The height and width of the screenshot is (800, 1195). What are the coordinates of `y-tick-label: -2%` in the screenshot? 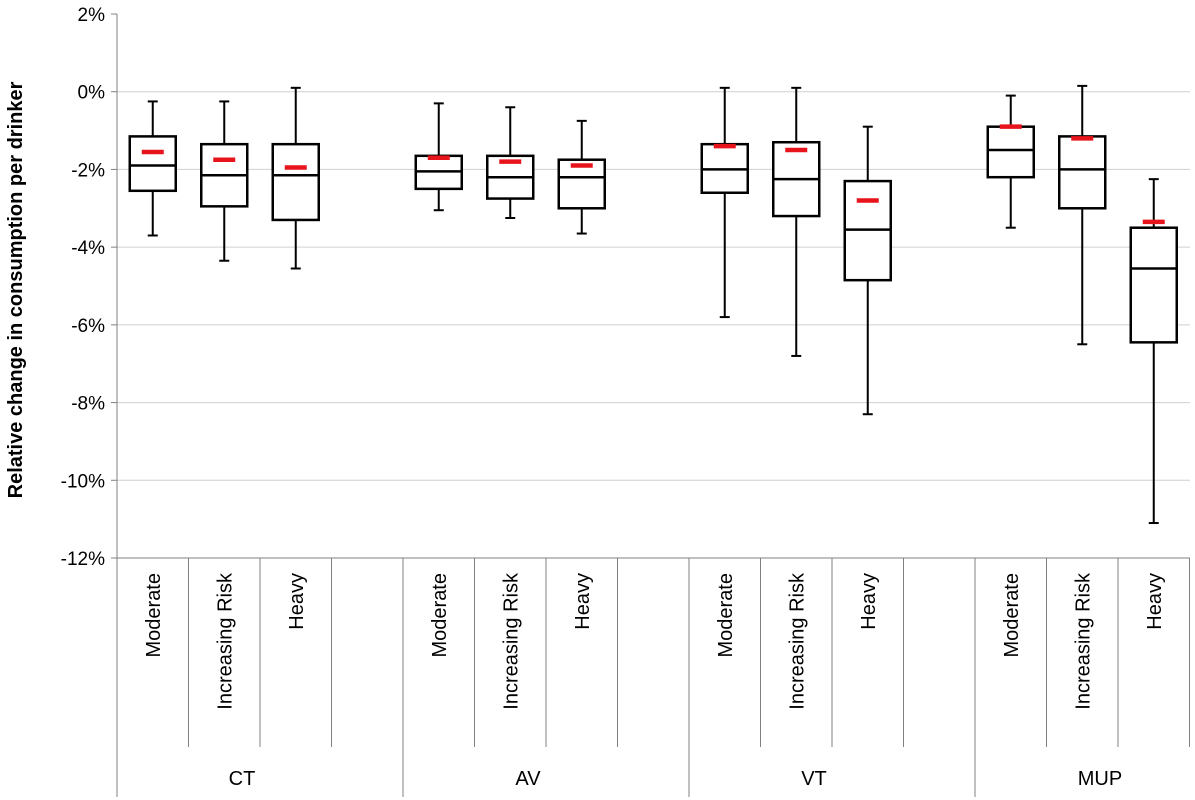 It's located at (88, 170).